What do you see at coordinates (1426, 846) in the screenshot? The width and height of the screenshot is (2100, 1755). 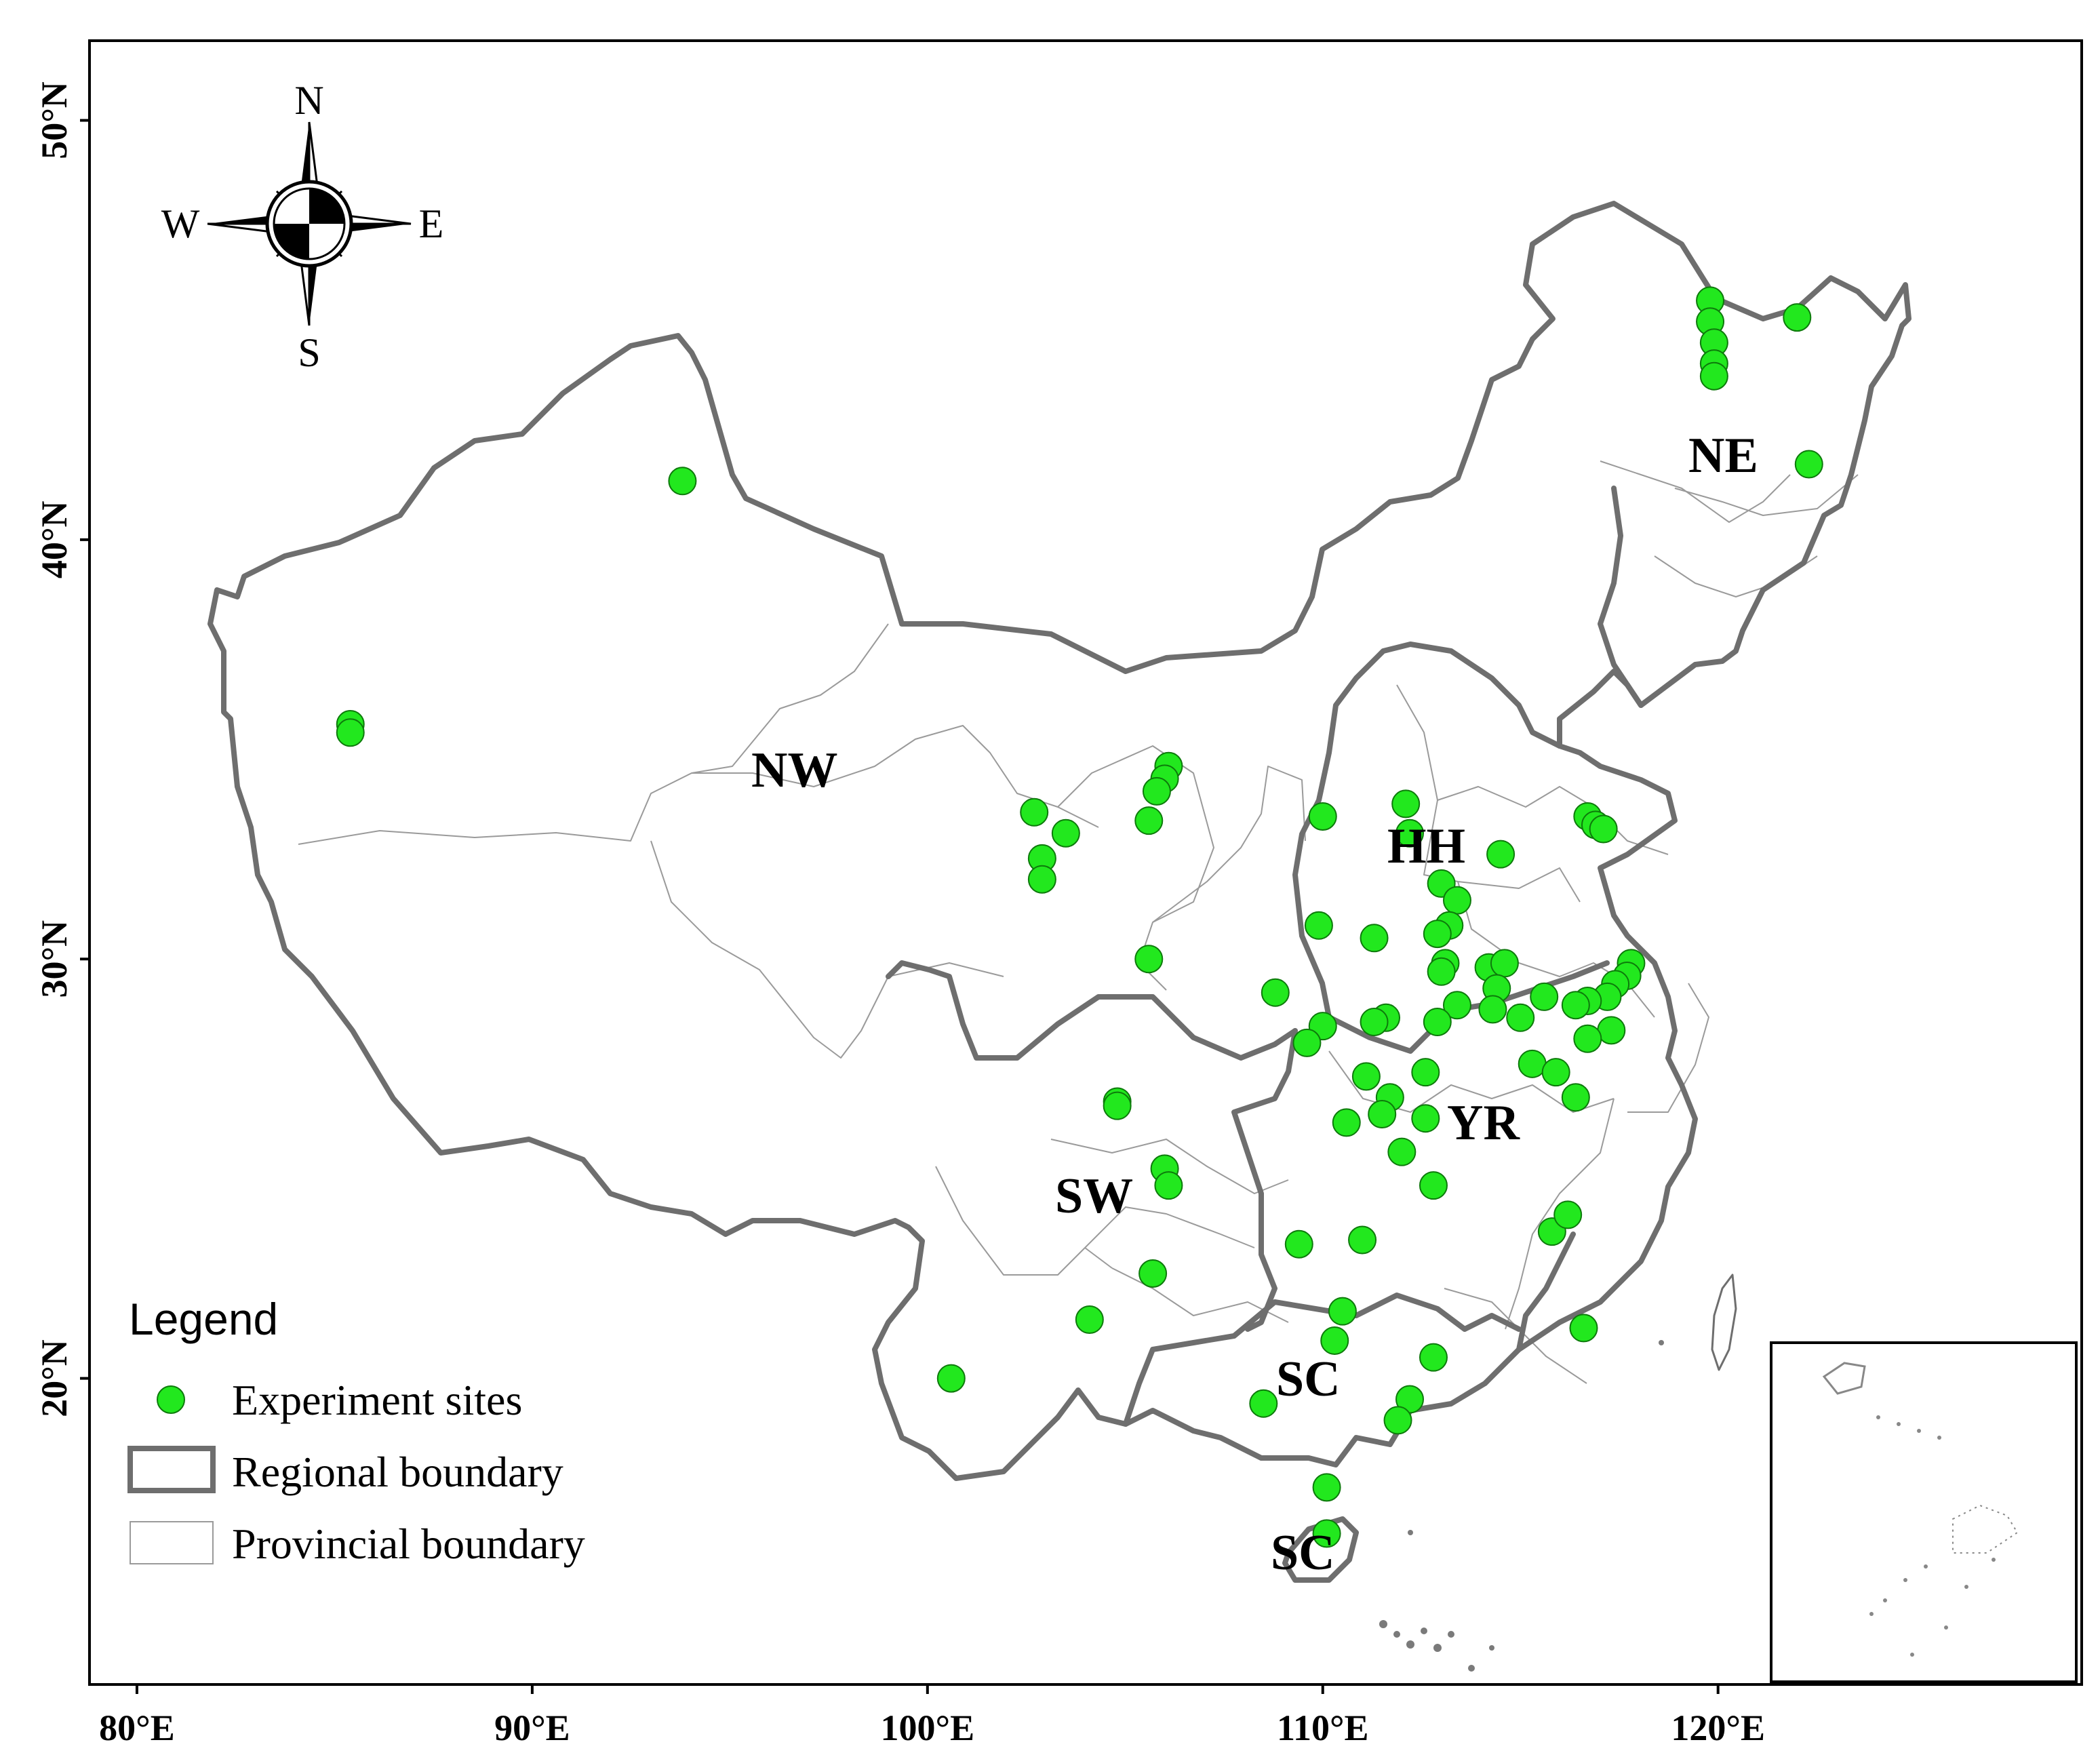 I see `region-label-hh: HH` at bounding box center [1426, 846].